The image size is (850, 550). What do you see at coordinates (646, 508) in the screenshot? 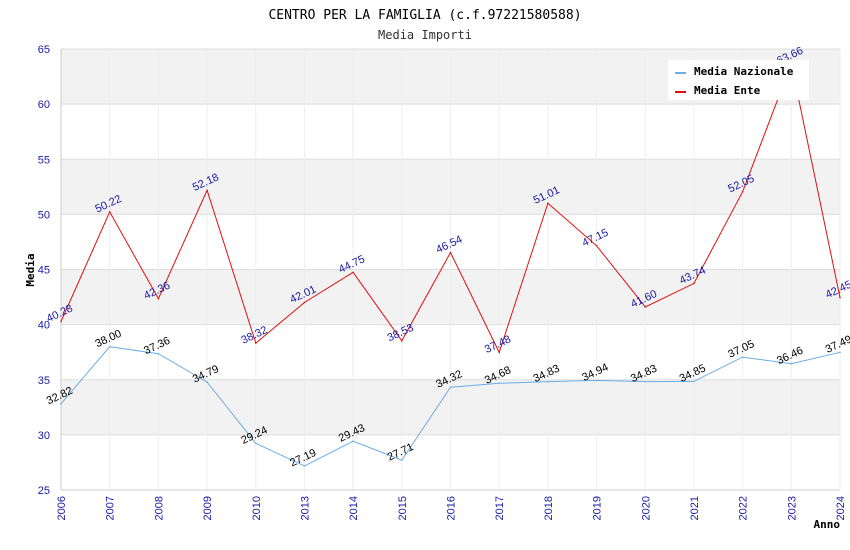
I see `x-tick-label: 2020` at bounding box center [646, 508].